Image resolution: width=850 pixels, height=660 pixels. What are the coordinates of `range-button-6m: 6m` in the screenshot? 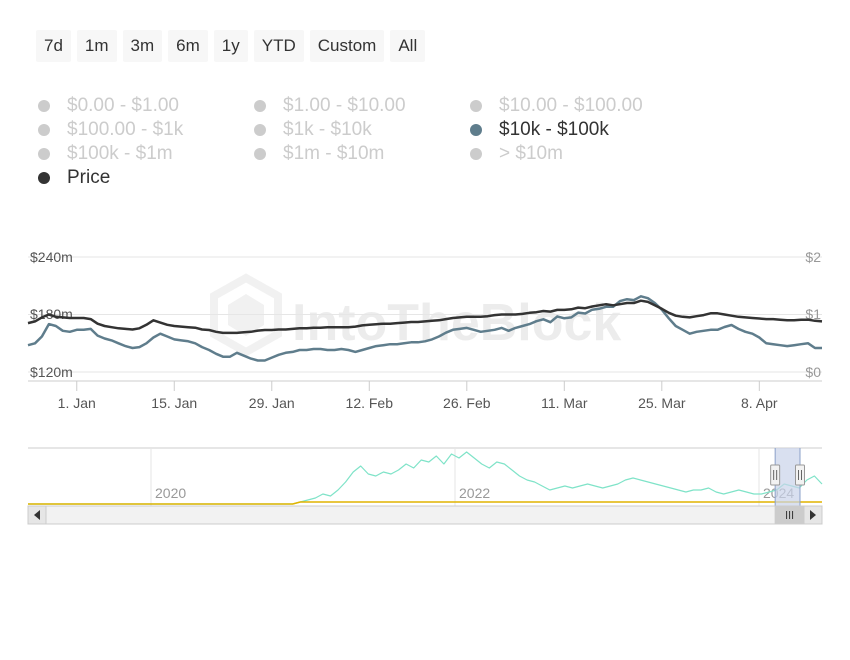 It's located at (188, 46).